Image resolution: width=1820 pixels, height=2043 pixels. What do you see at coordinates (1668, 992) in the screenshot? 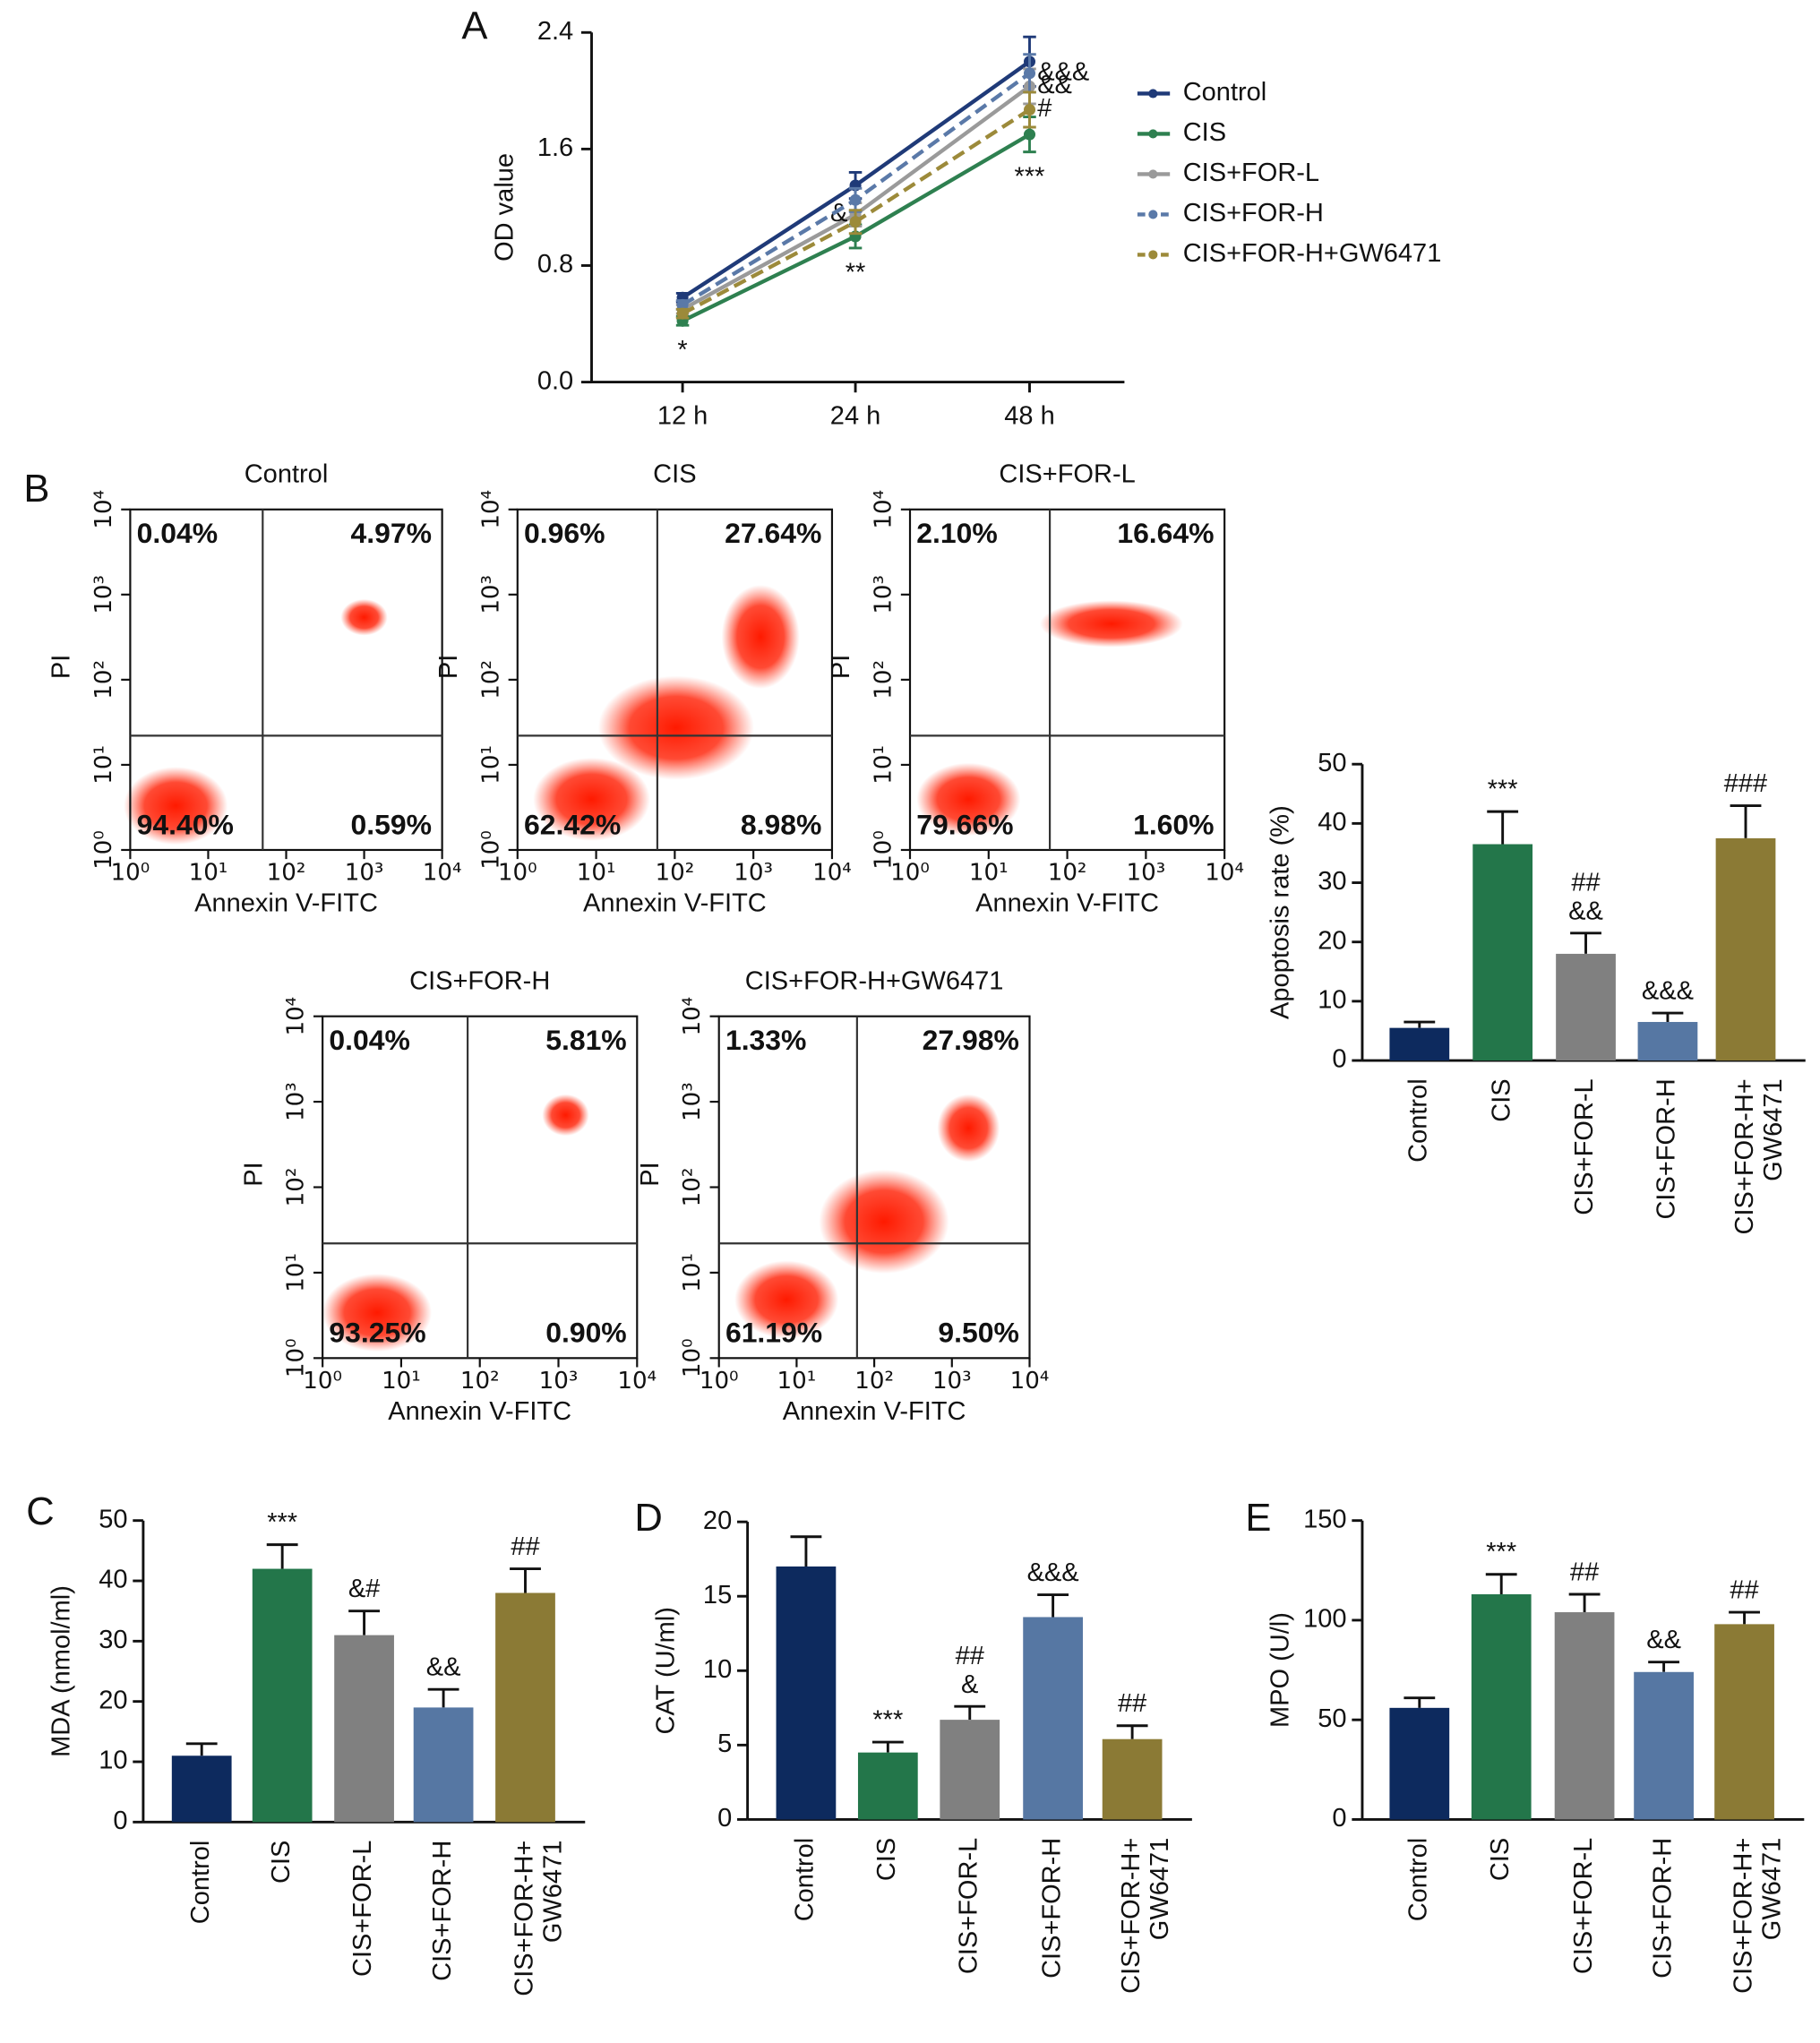
I see `significance-label: &&&` at bounding box center [1668, 992].